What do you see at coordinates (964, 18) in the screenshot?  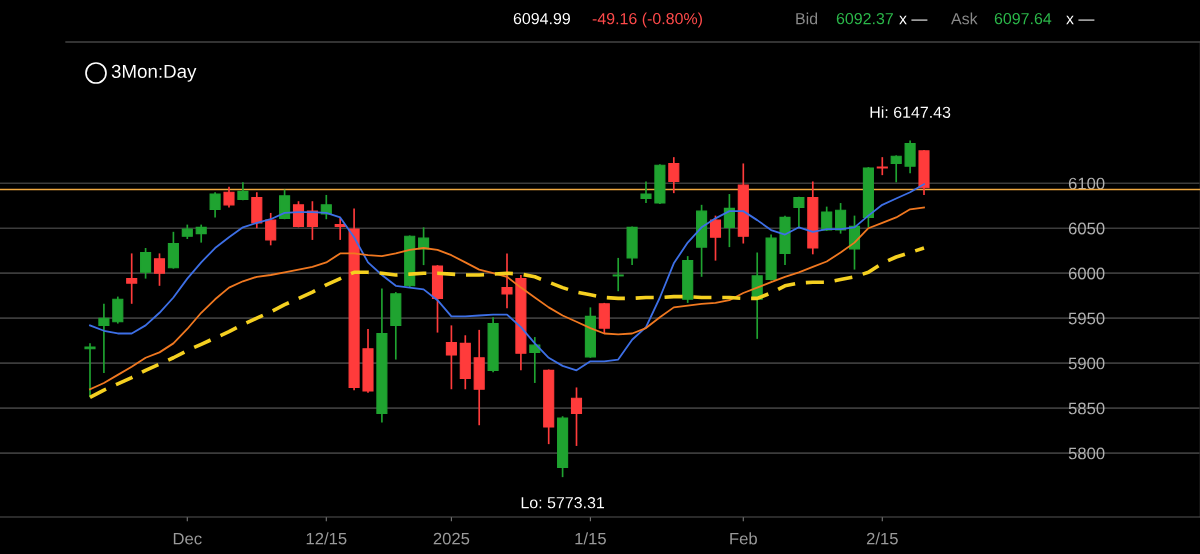 I see `text: Ask` at bounding box center [964, 18].